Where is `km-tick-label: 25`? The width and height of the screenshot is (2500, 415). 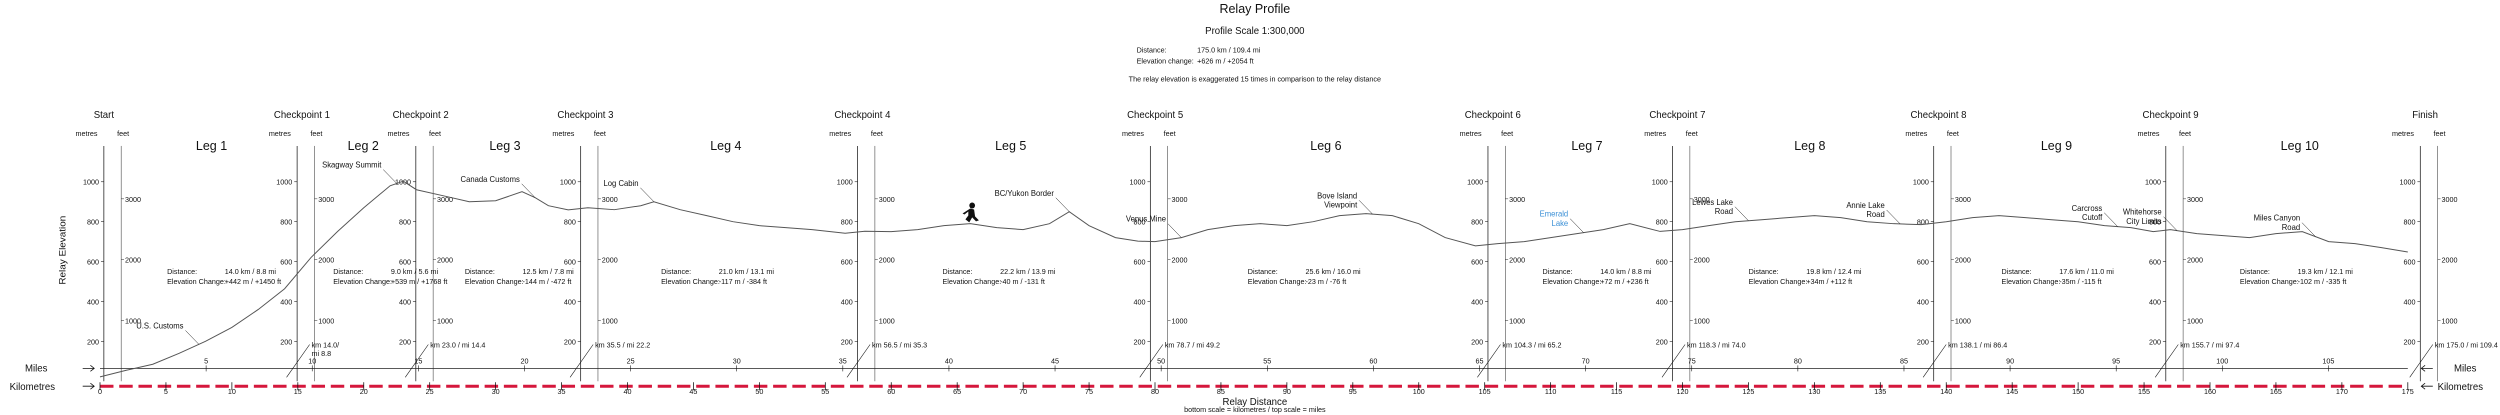 km-tick-label: 25 is located at coordinates (430, 391).